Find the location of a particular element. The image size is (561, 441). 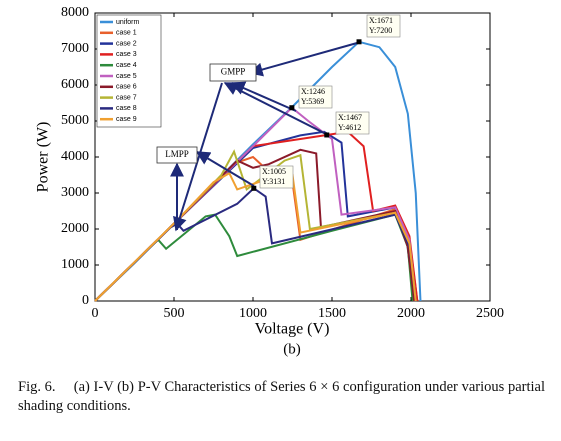

legend-label: case 6 is located at coordinates (126, 87).